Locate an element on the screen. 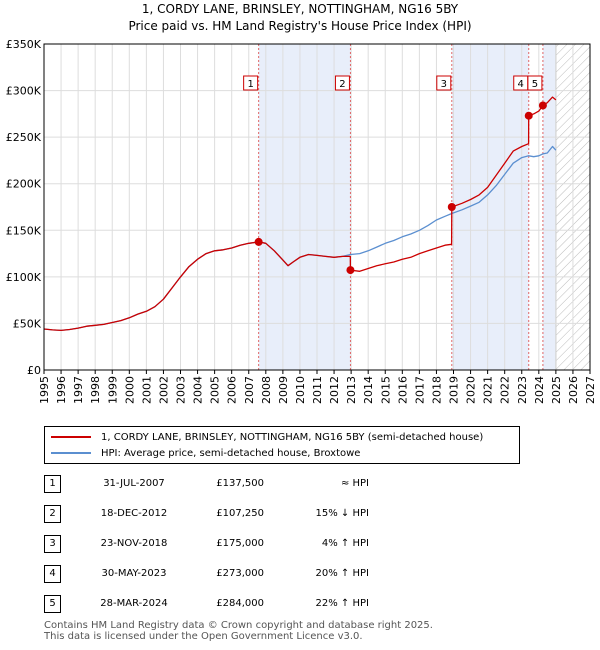 The width and height of the screenshot is (600, 650). x-tick-label: 2021 is located at coordinates (488, 390).